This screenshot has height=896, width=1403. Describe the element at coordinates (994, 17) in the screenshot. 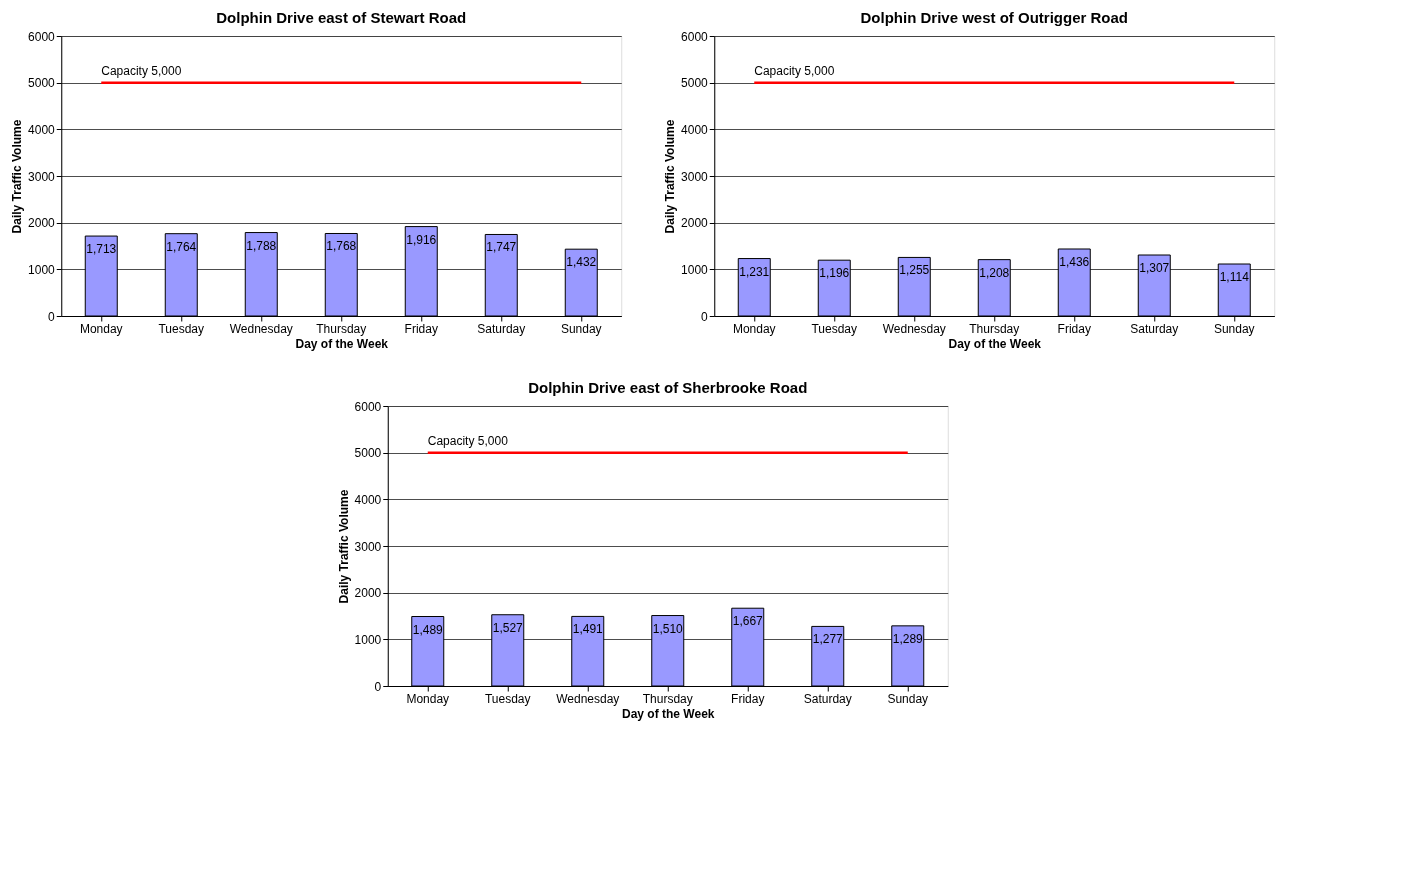

I see `chart-title: Dolphin Drive west of Outrigger Road` at that location.